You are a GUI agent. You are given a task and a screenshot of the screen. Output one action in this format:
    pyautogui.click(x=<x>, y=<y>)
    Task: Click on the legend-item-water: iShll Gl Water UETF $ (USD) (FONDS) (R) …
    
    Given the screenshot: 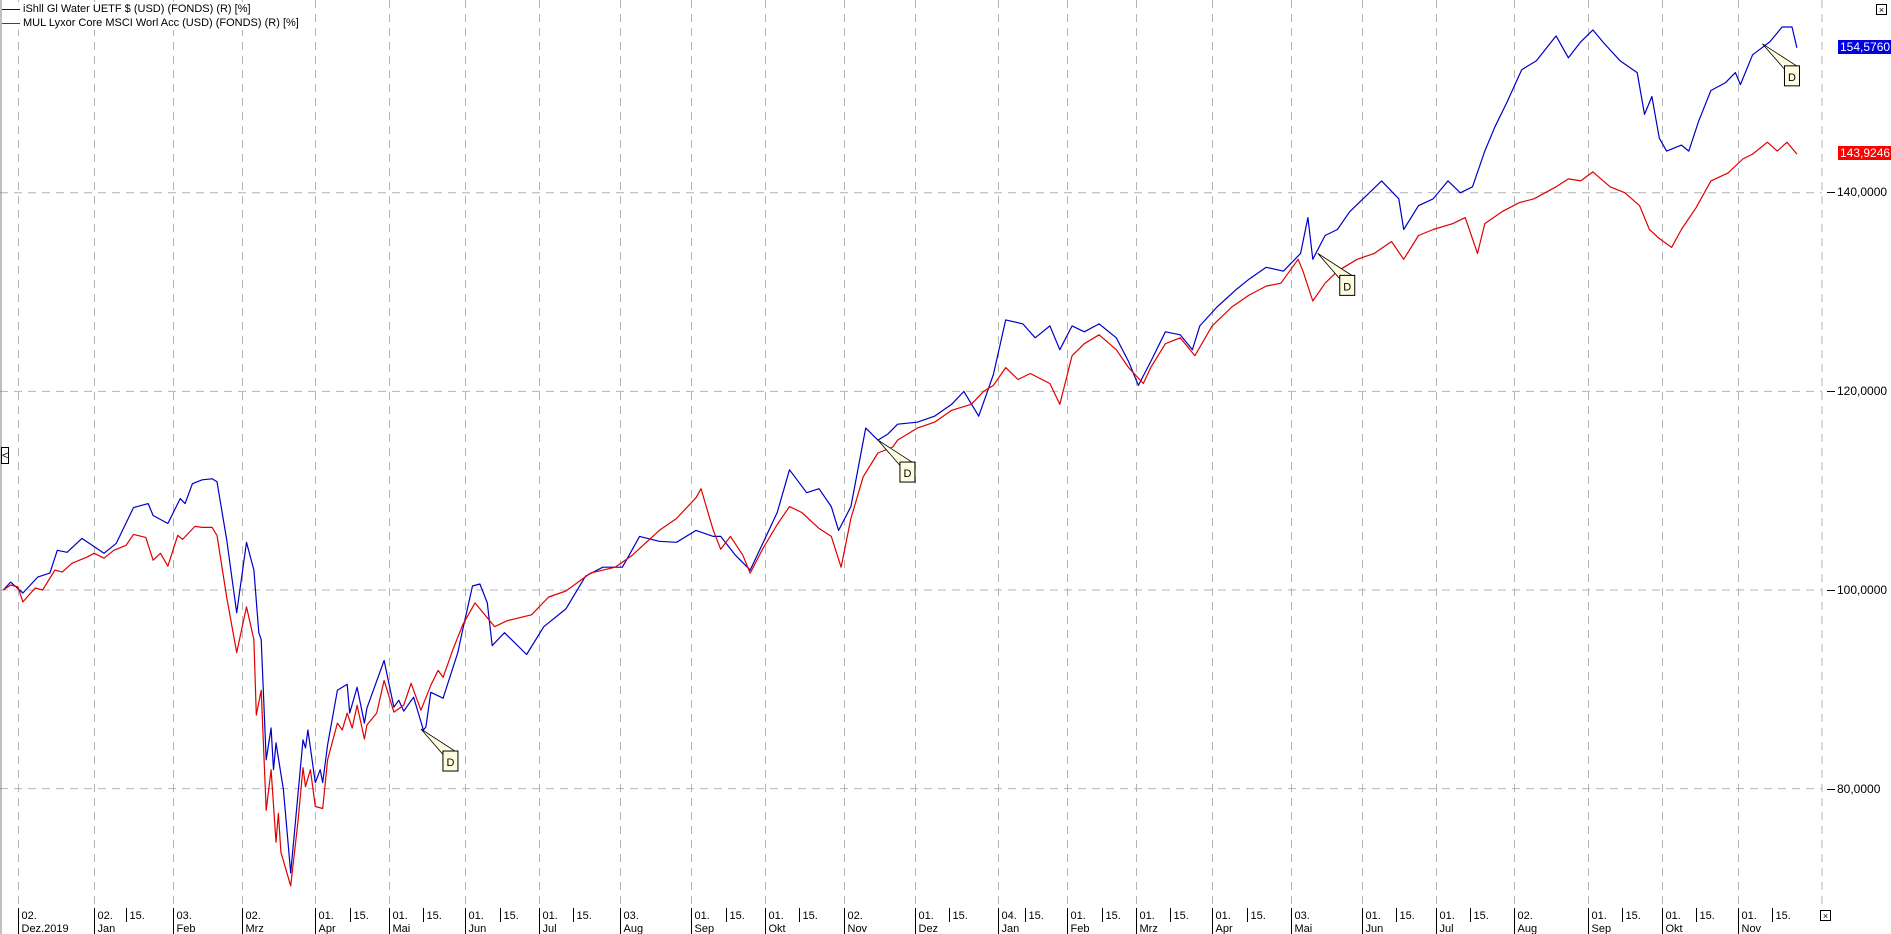 What is the action you would take?
    pyautogui.click(x=150, y=9)
    